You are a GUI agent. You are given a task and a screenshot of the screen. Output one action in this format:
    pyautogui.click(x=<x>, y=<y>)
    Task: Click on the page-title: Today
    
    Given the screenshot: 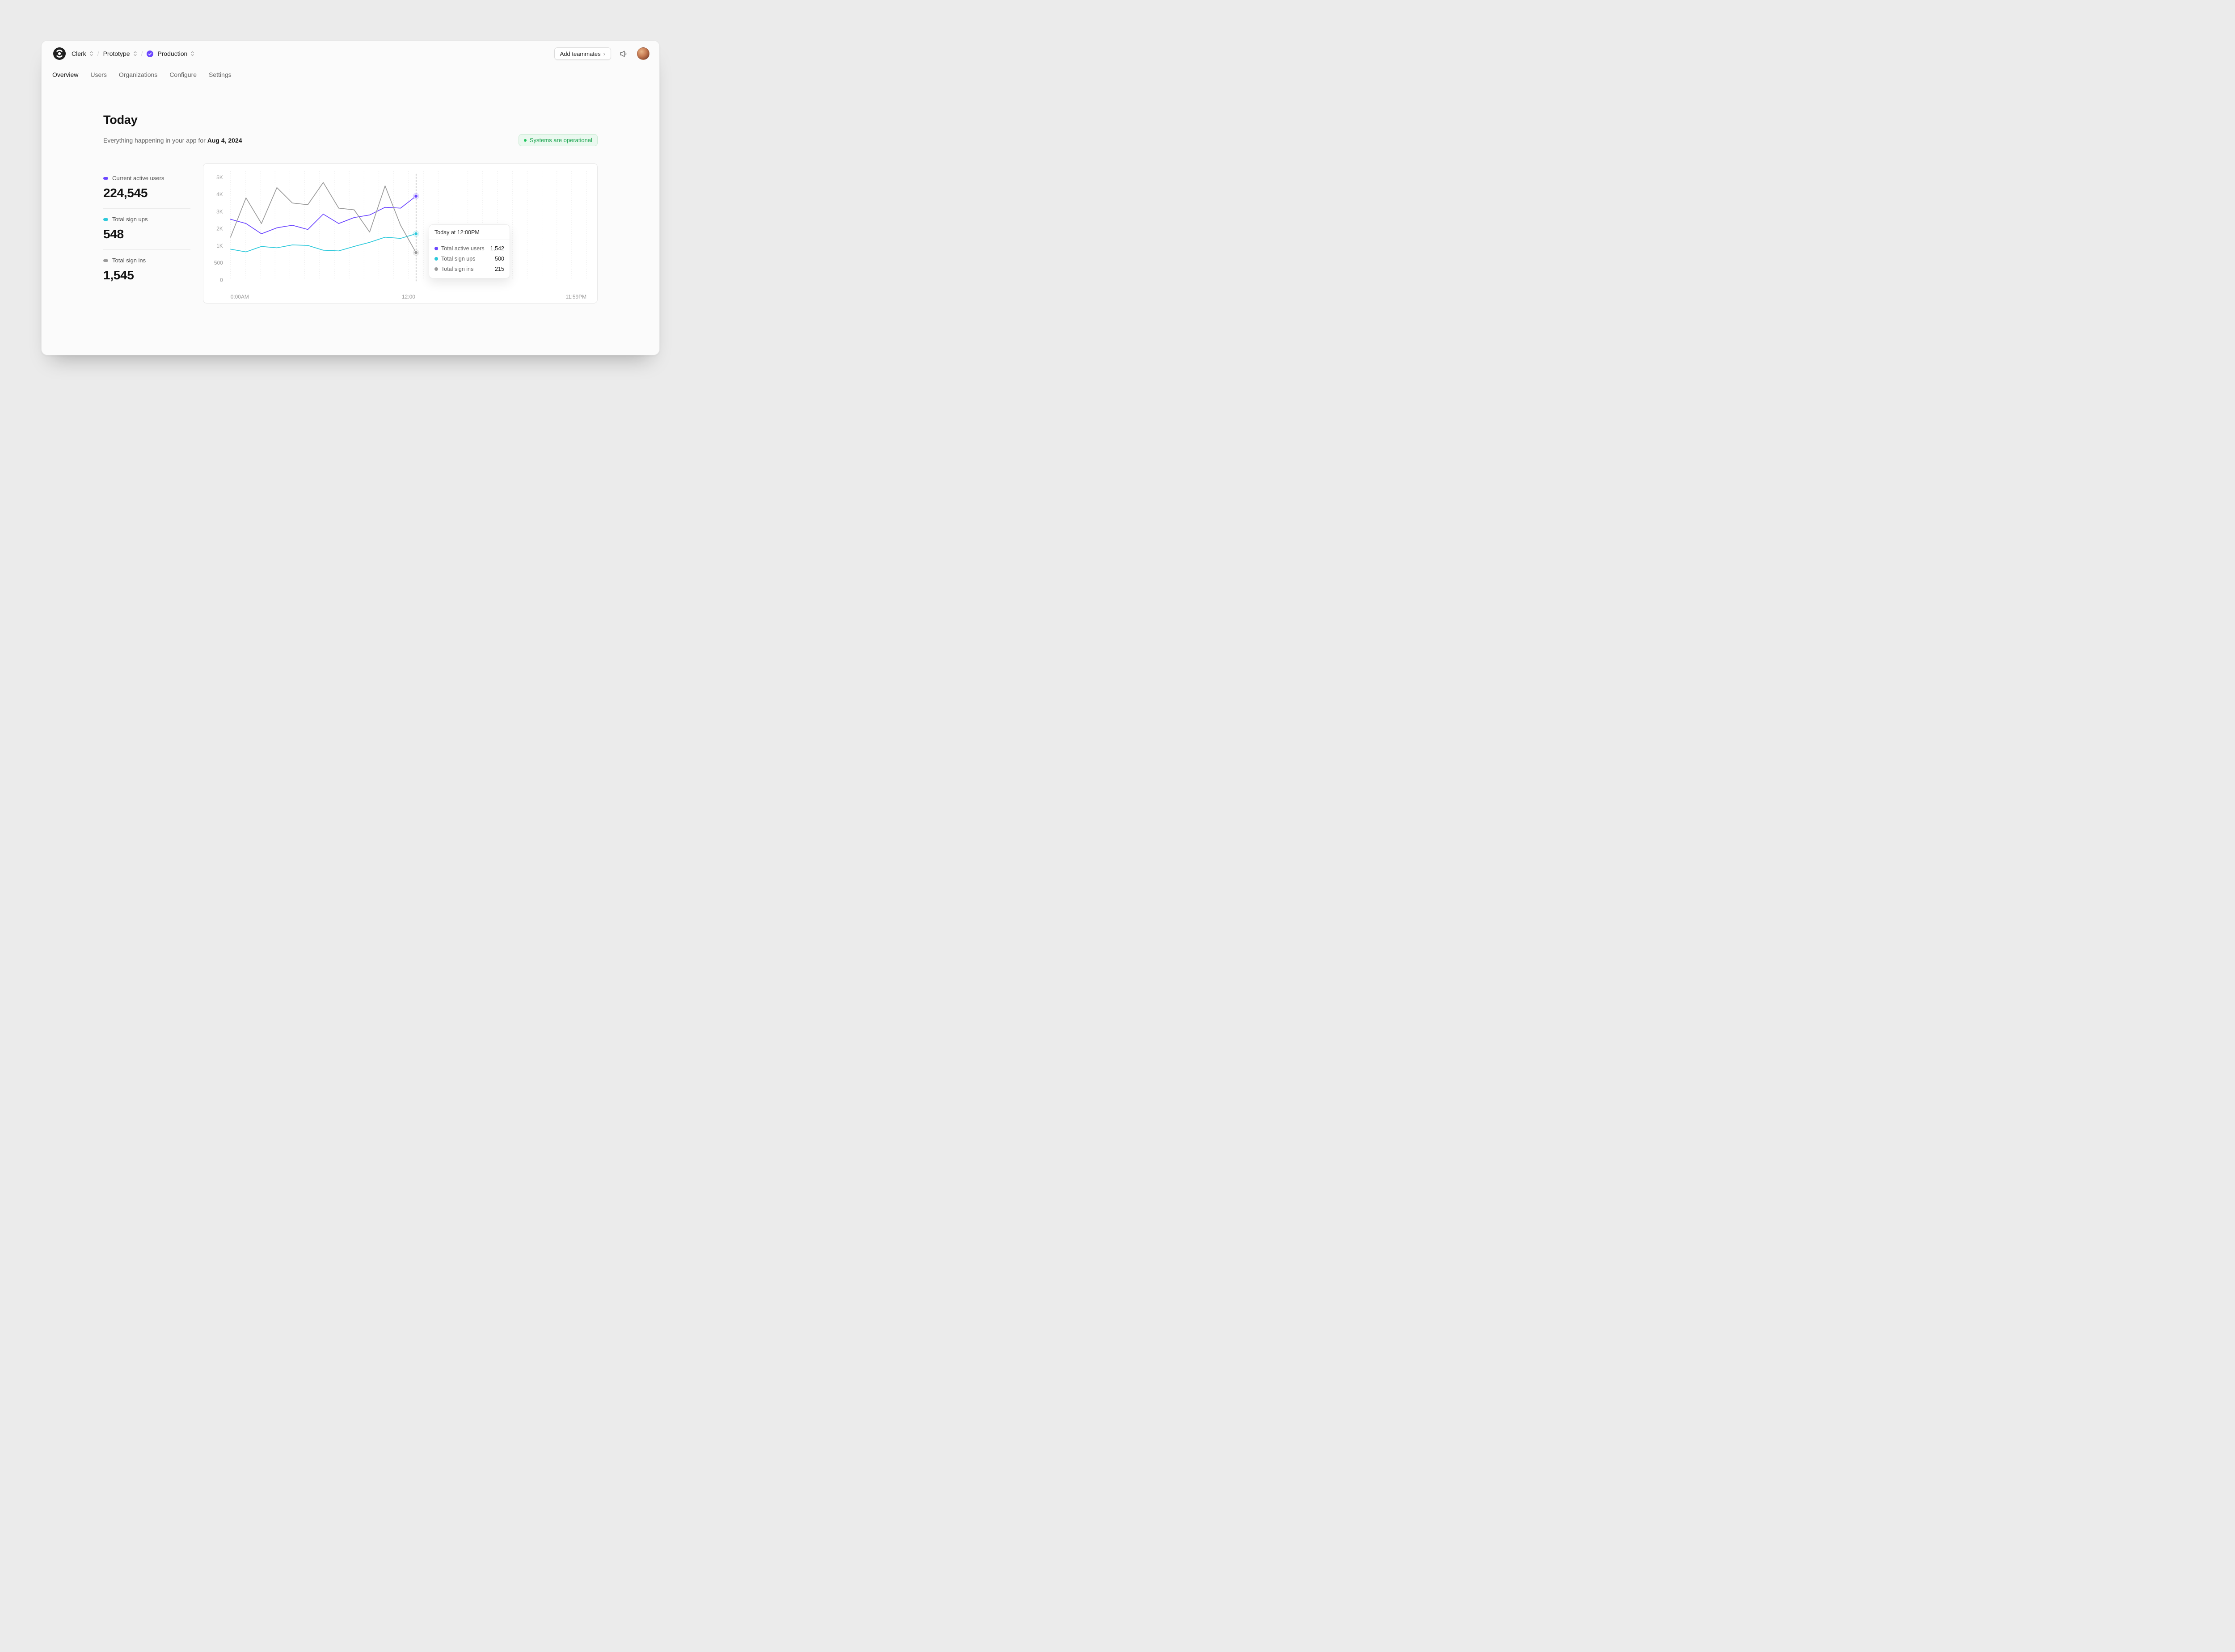 What is the action you would take?
    pyautogui.click(x=121, y=119)
    